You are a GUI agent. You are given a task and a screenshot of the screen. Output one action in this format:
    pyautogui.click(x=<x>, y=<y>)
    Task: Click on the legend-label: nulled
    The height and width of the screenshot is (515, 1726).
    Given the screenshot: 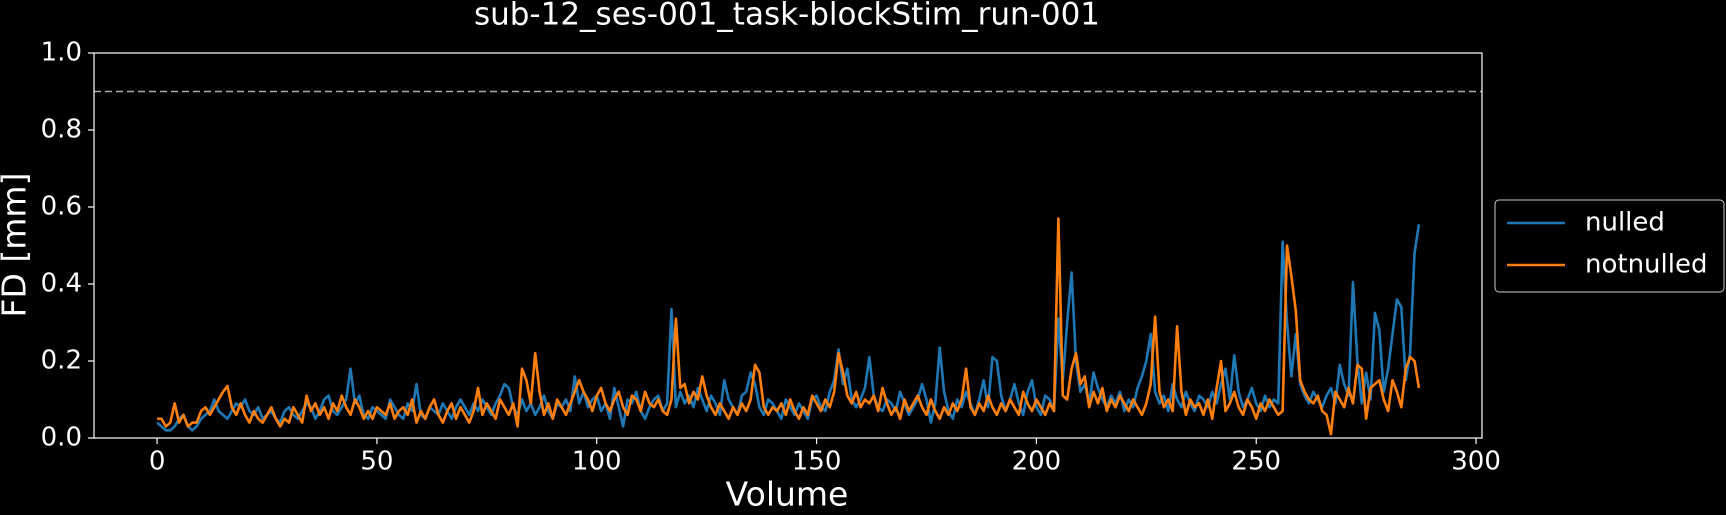 What is the action you would take?
    pyautogui.click(x=1625, y=223)
    